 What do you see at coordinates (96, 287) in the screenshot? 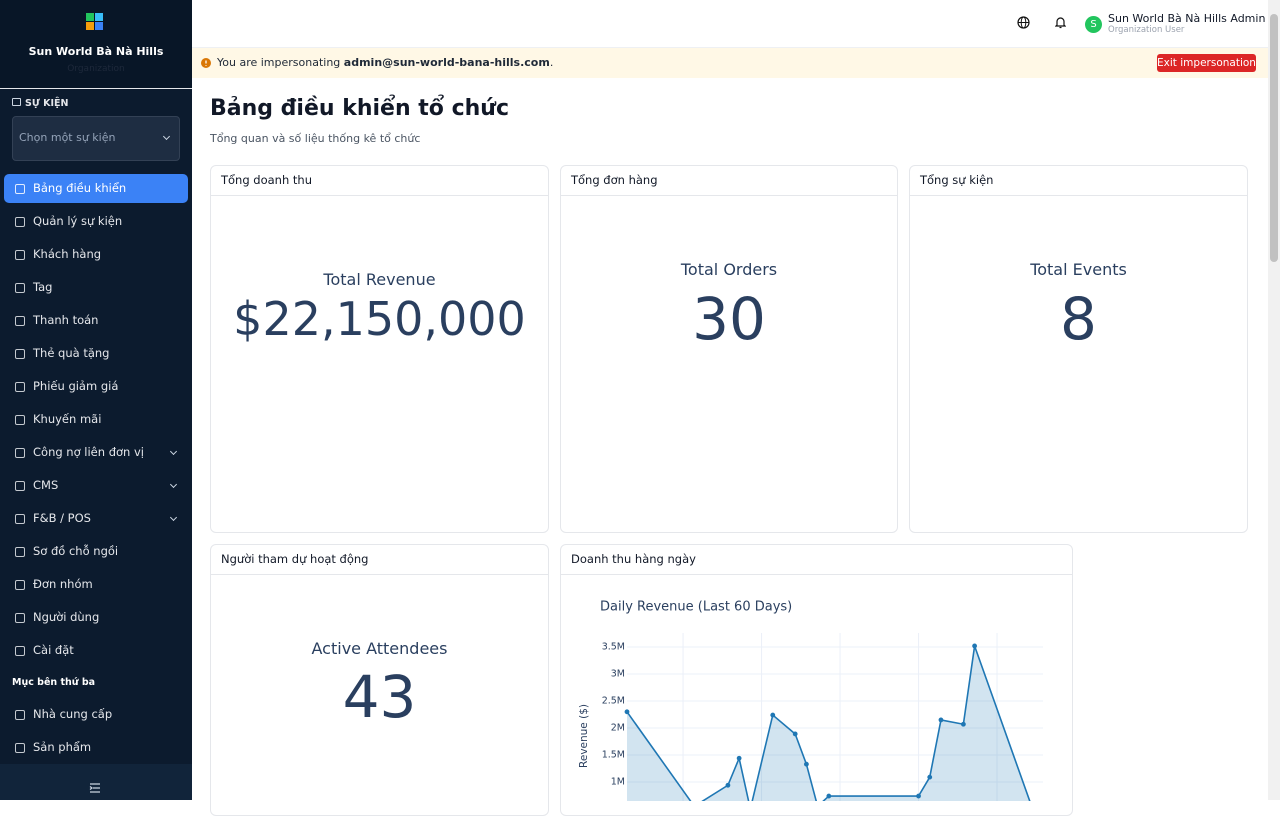
I see `menu-item: Tag` at bounding box center [96, 287].